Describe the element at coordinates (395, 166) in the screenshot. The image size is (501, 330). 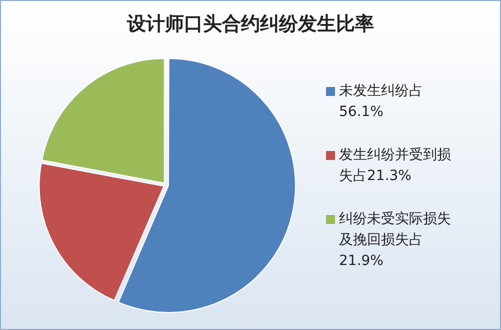
I see `legend-label: 发生纠纷并受到损失占21.3%` at that location.